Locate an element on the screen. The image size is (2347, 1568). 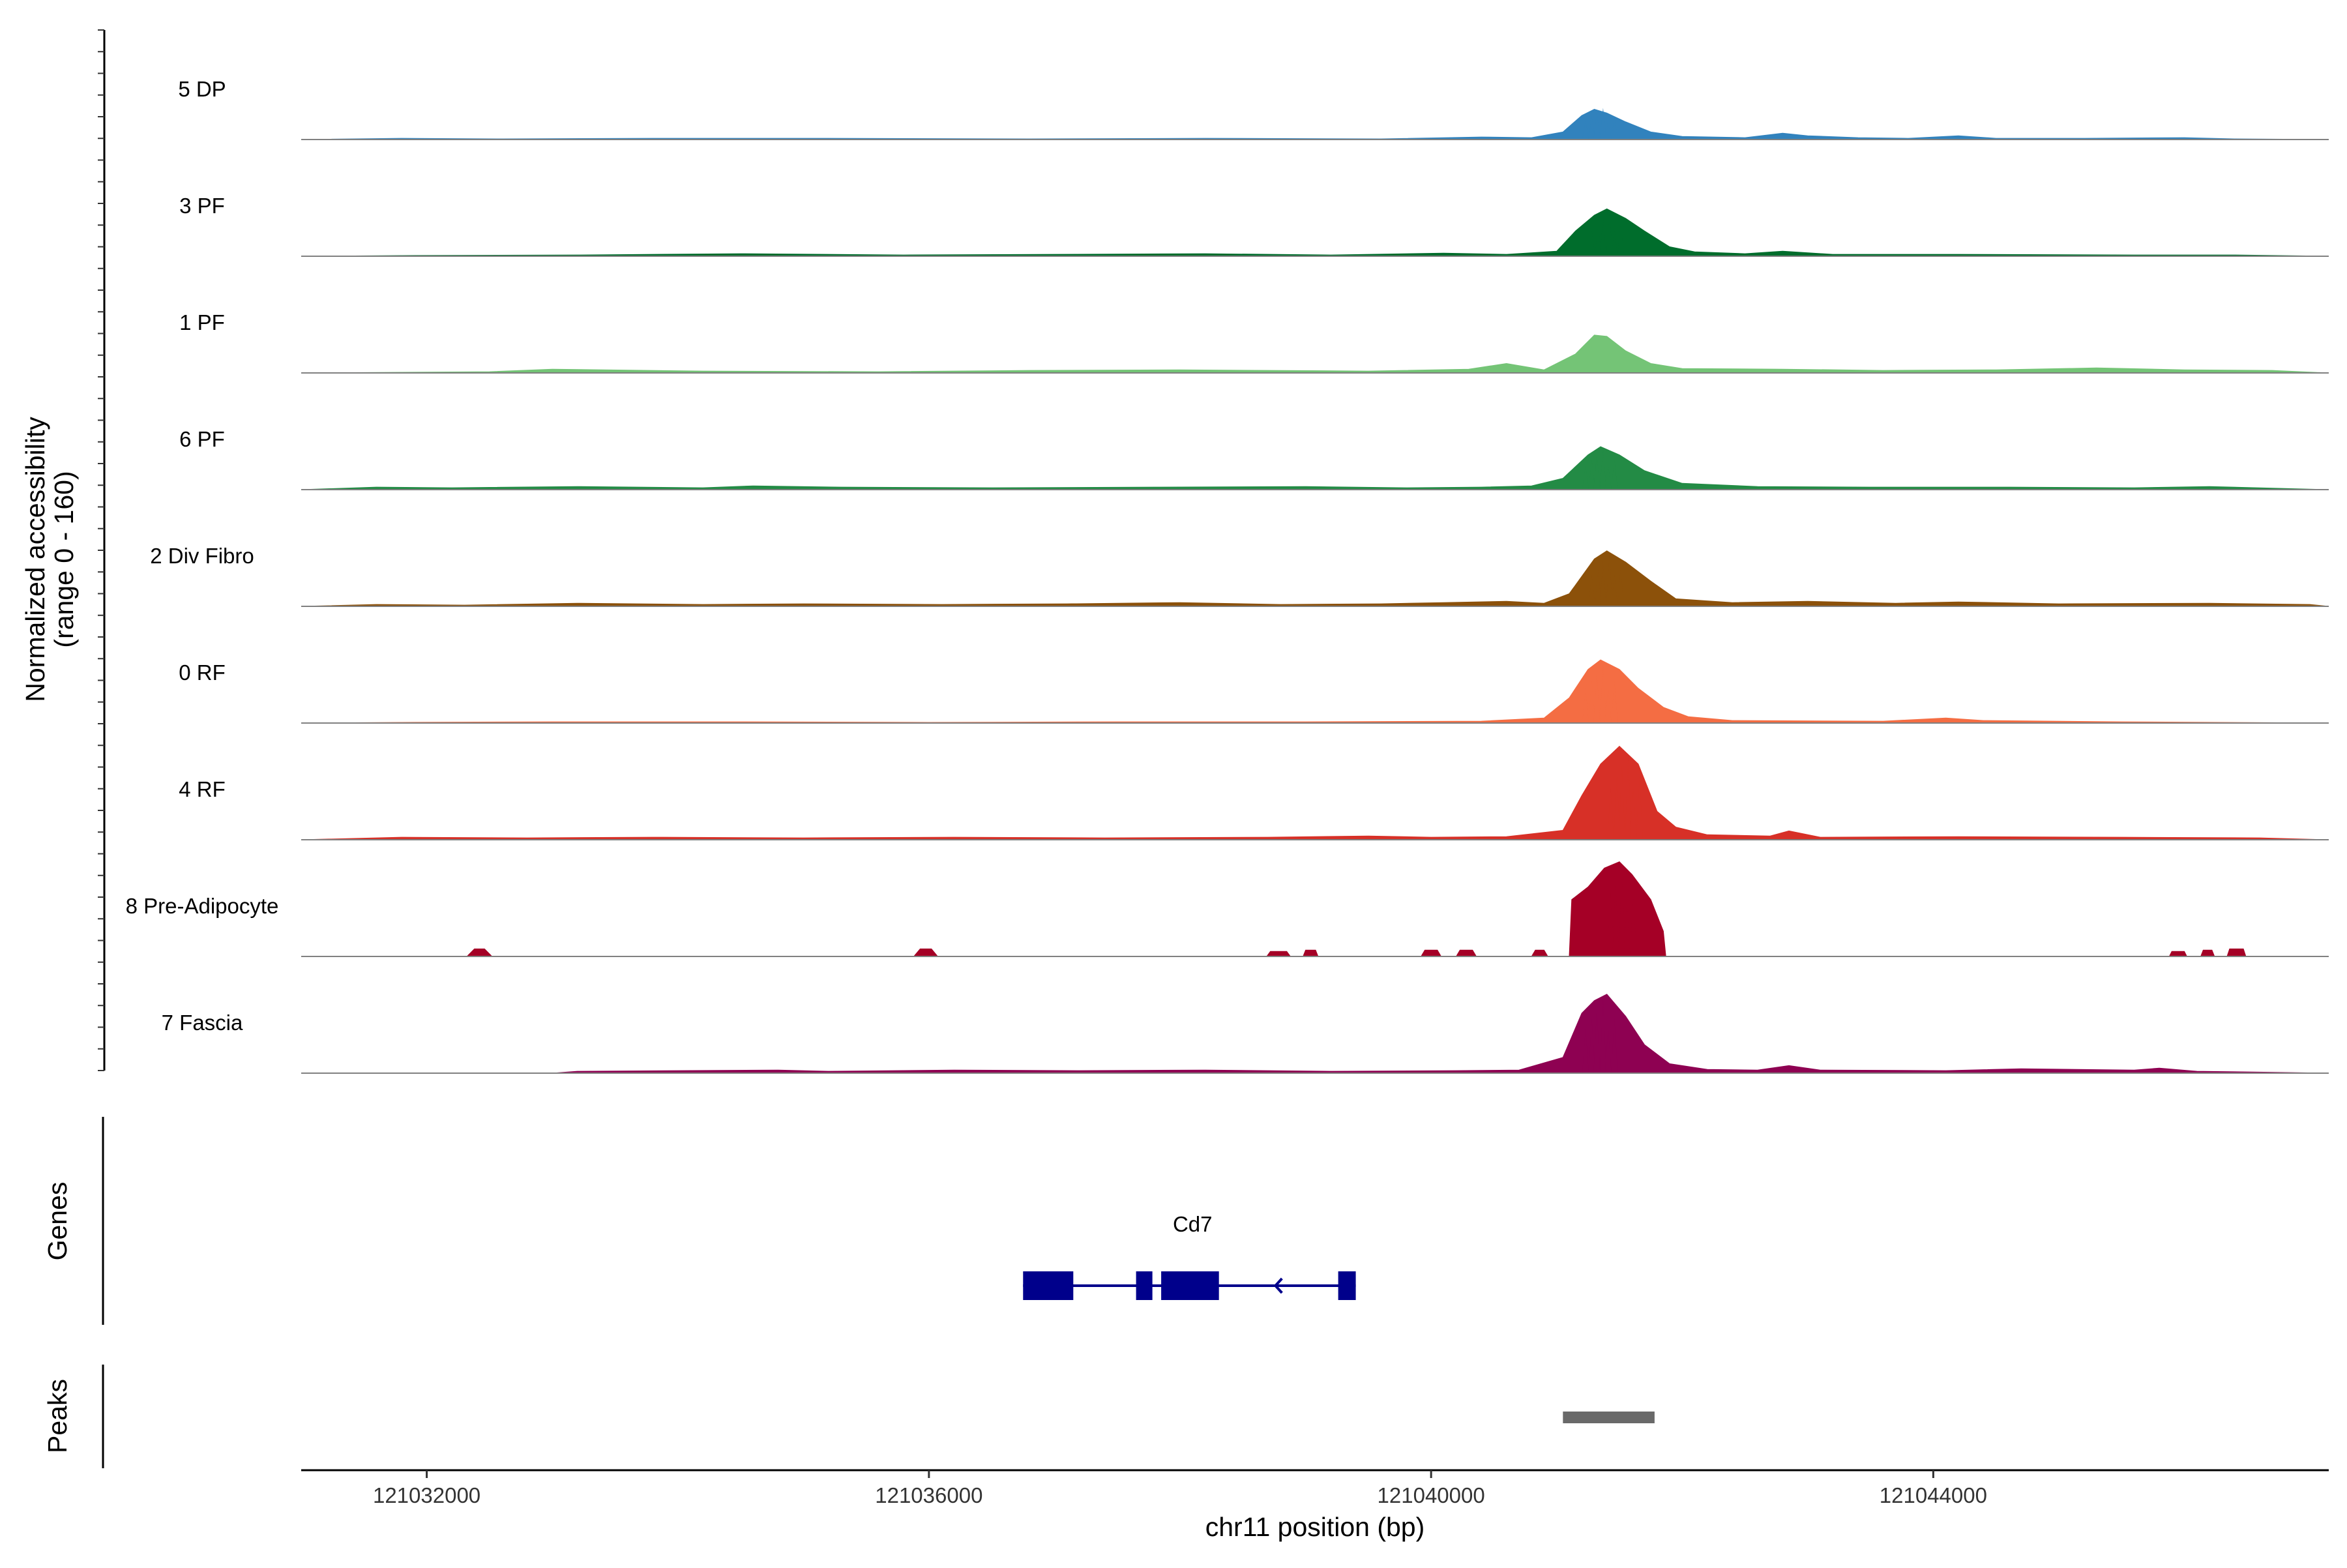
track-6-pf: 6 PF is located at coordinates (1254, 459).